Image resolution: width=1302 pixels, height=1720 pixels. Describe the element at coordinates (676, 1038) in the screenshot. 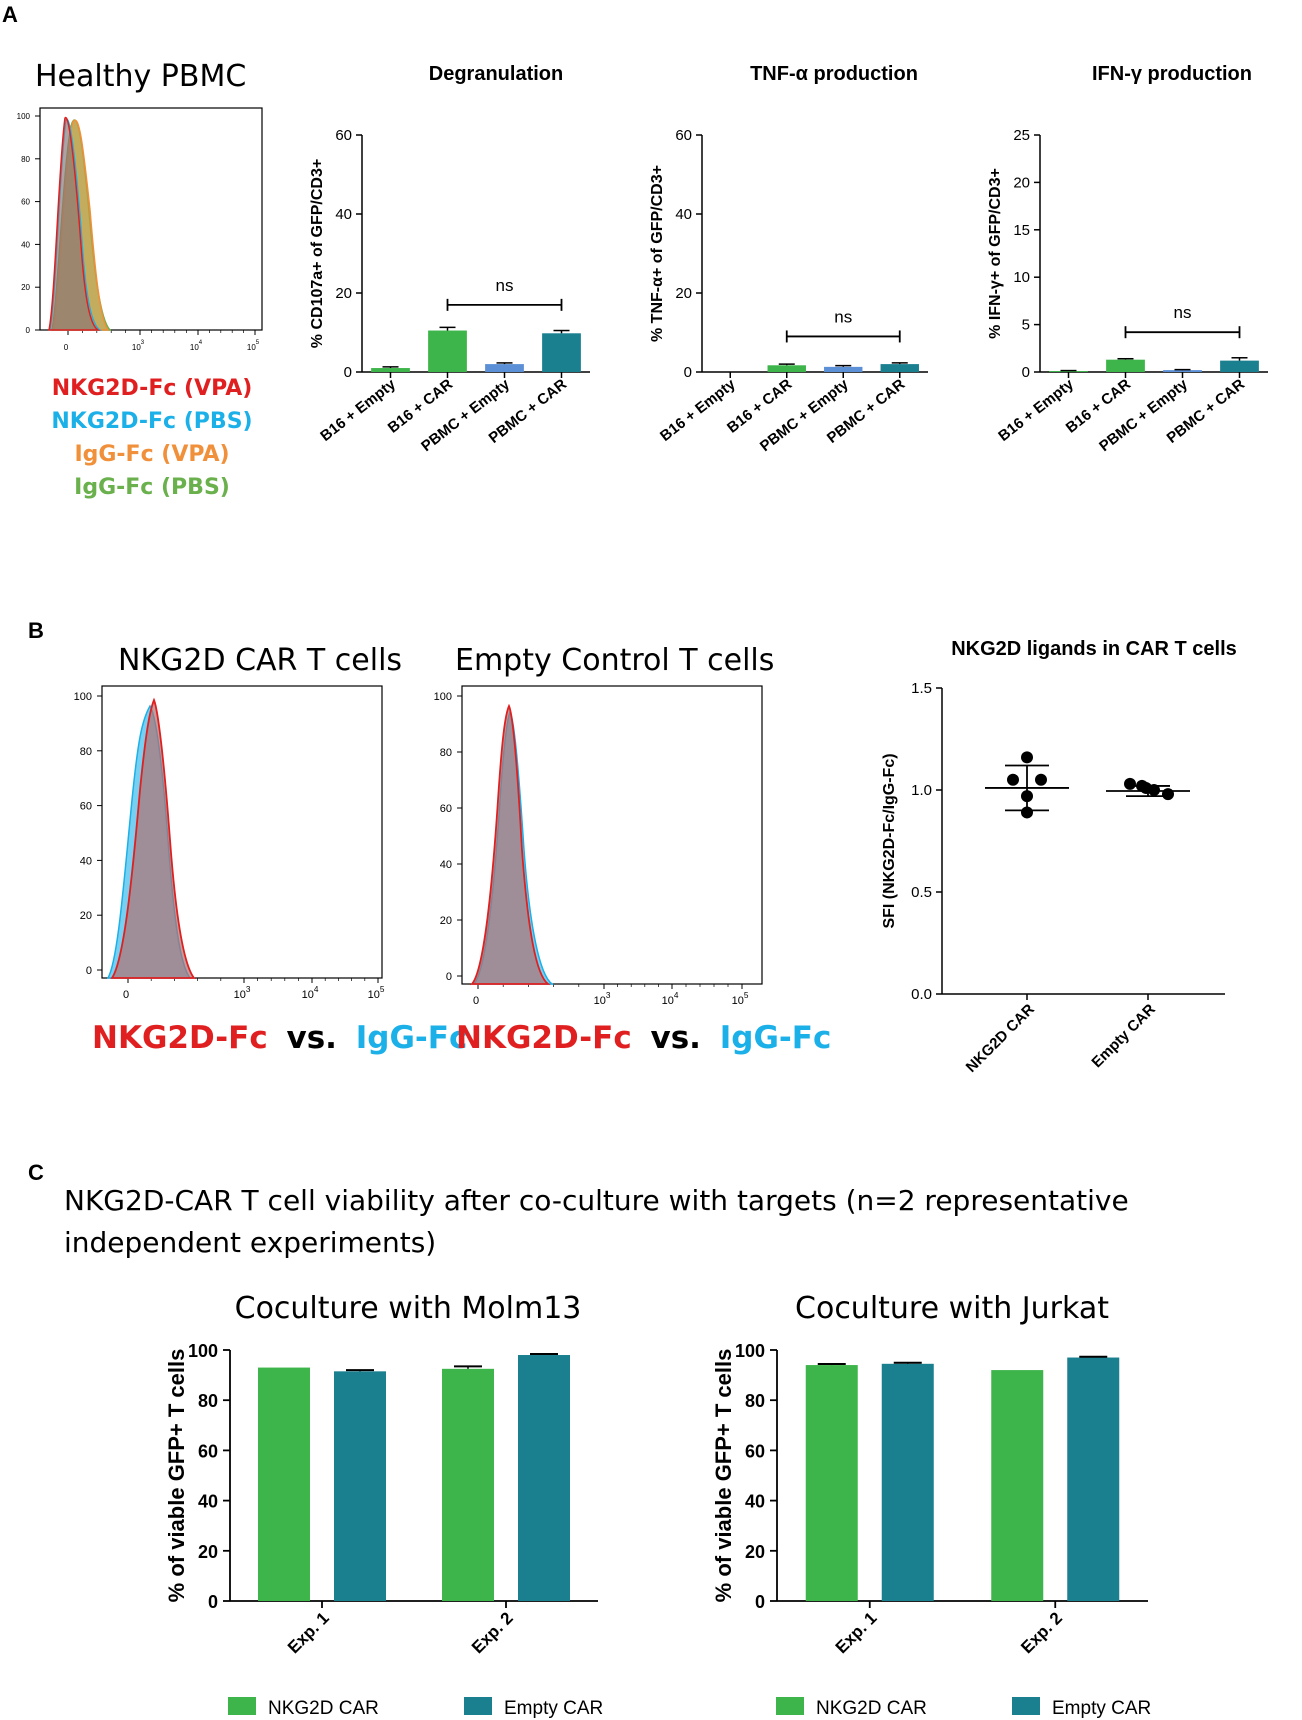

I see `histogram-b2-vs-text: vs.` at that location.